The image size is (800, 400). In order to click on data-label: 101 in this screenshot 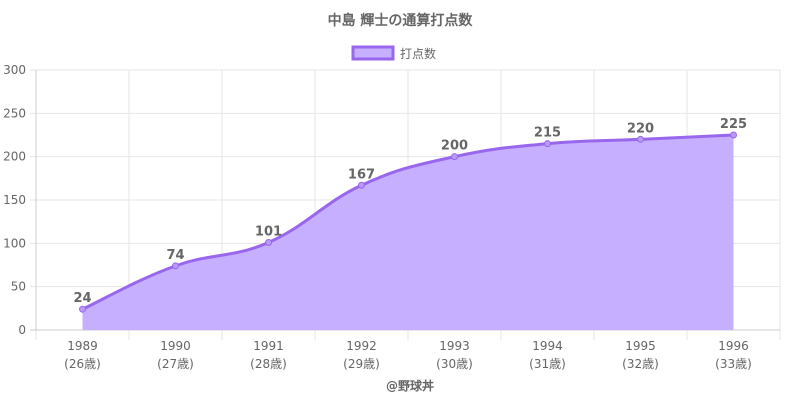, I will do `click(268, 231)`.